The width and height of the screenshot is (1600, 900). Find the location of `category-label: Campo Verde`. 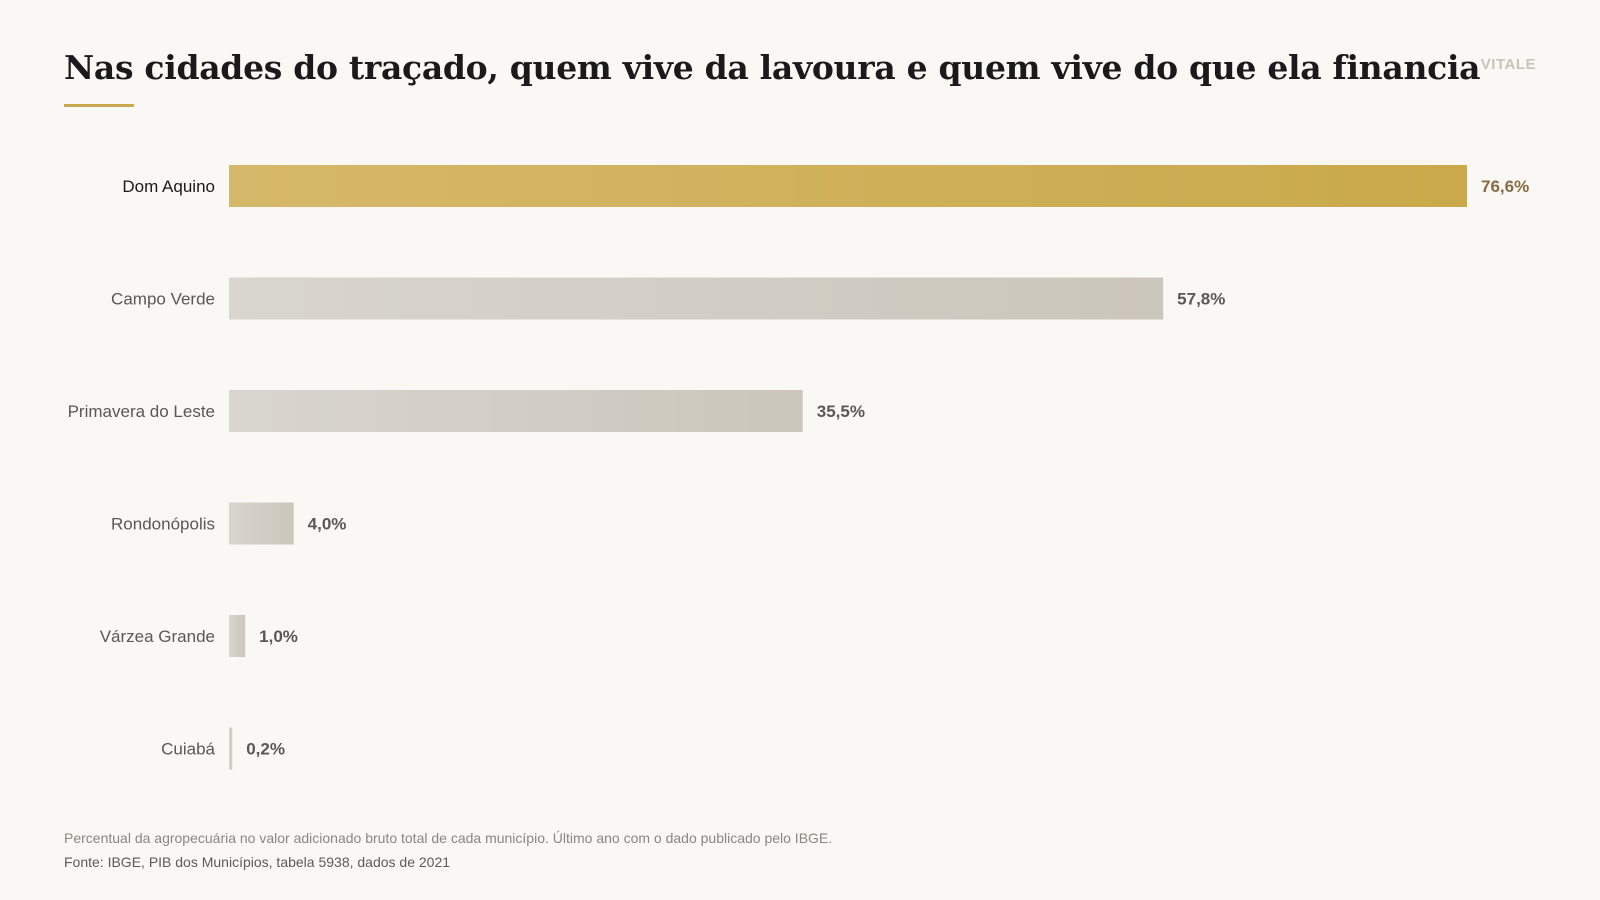

category-label: Campo Verde is located at coordinates (163, 299).